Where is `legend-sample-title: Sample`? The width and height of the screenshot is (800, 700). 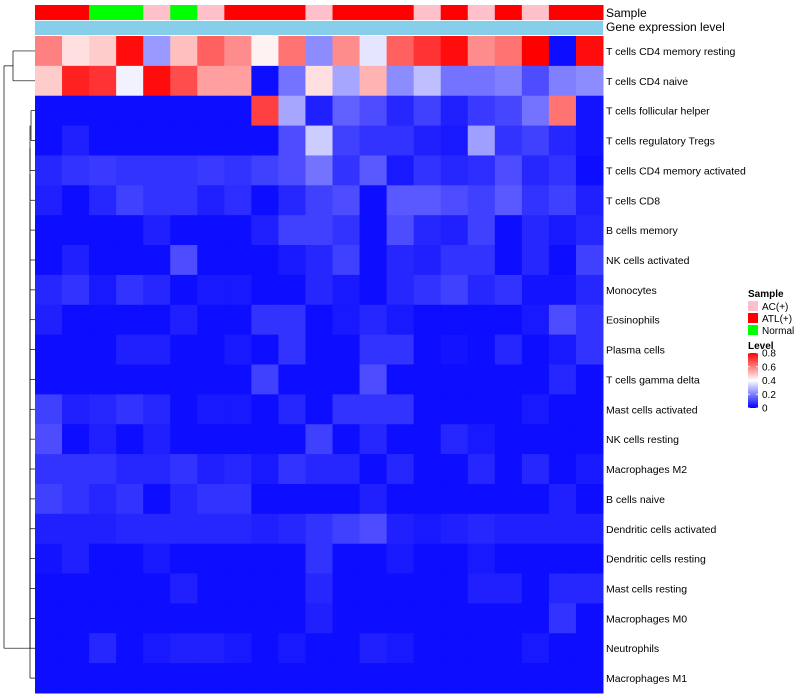 legend-sample-title: Sample is located at coordinates (766, 294).